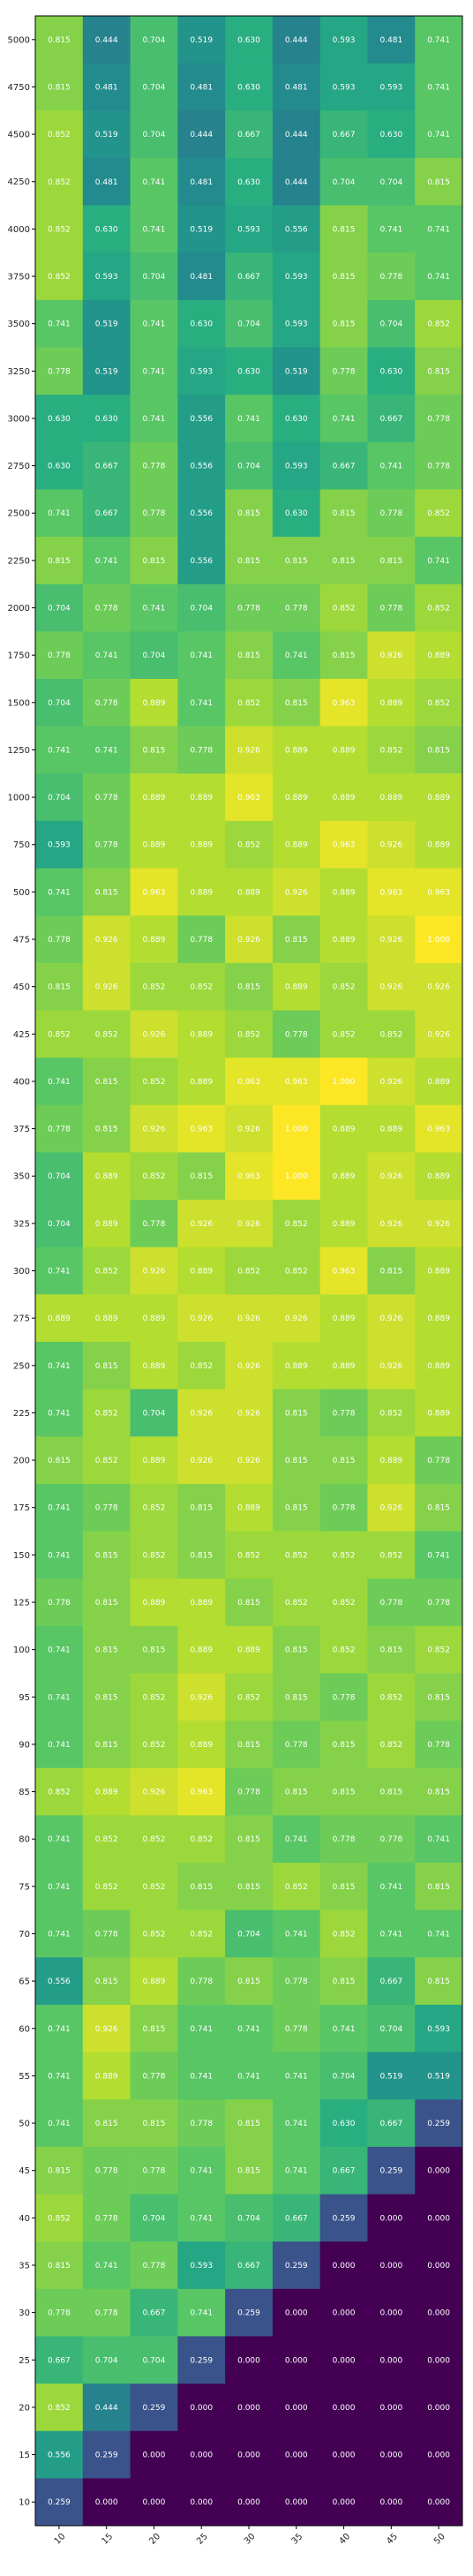 Image resolution: width=473 pixels, height=2576 pixels. What do you see at coordinates (202, 2540) in the screenshot?
I see `x-tick-label: 25` at bounding box center [202, 2540].